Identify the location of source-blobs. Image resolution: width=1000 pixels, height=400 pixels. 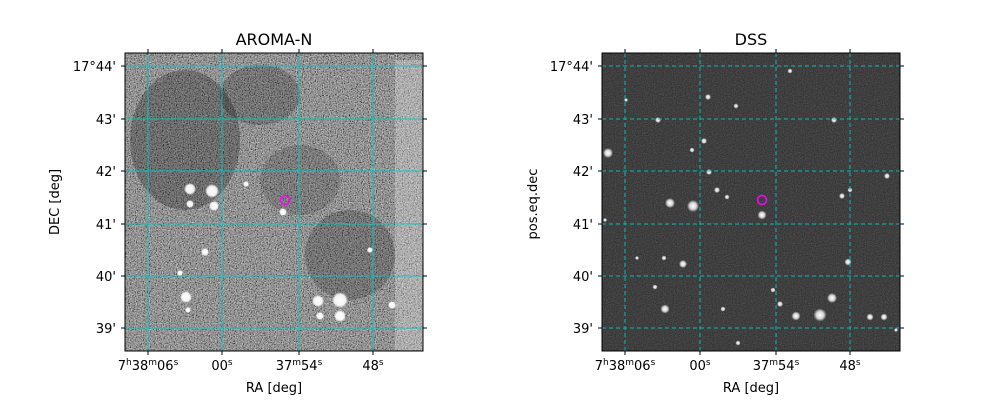
(286, 251).